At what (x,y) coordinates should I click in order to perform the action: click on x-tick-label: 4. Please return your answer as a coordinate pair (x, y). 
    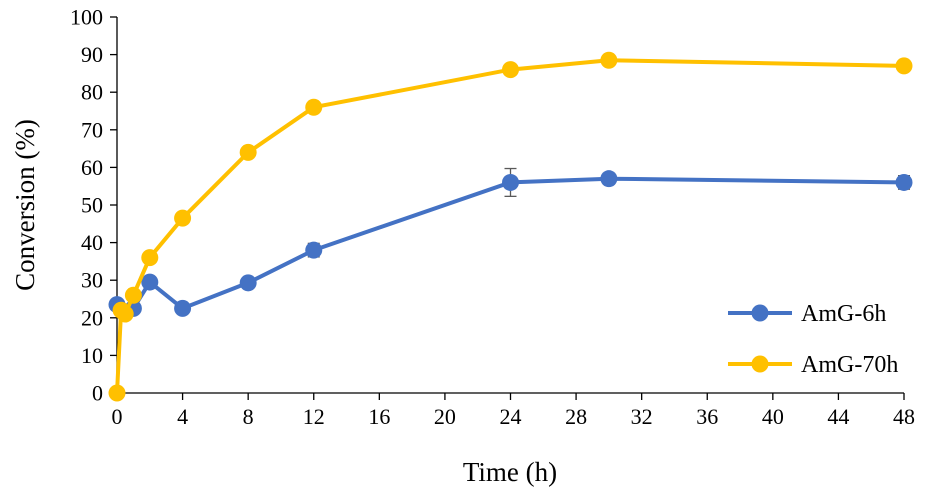
    Looking at the image, I should click on (182, 416).